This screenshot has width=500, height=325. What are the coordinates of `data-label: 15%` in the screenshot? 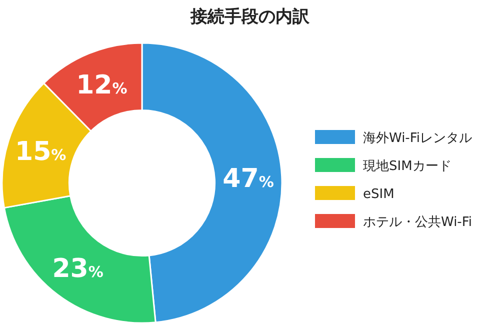 It's located at (40, 151).